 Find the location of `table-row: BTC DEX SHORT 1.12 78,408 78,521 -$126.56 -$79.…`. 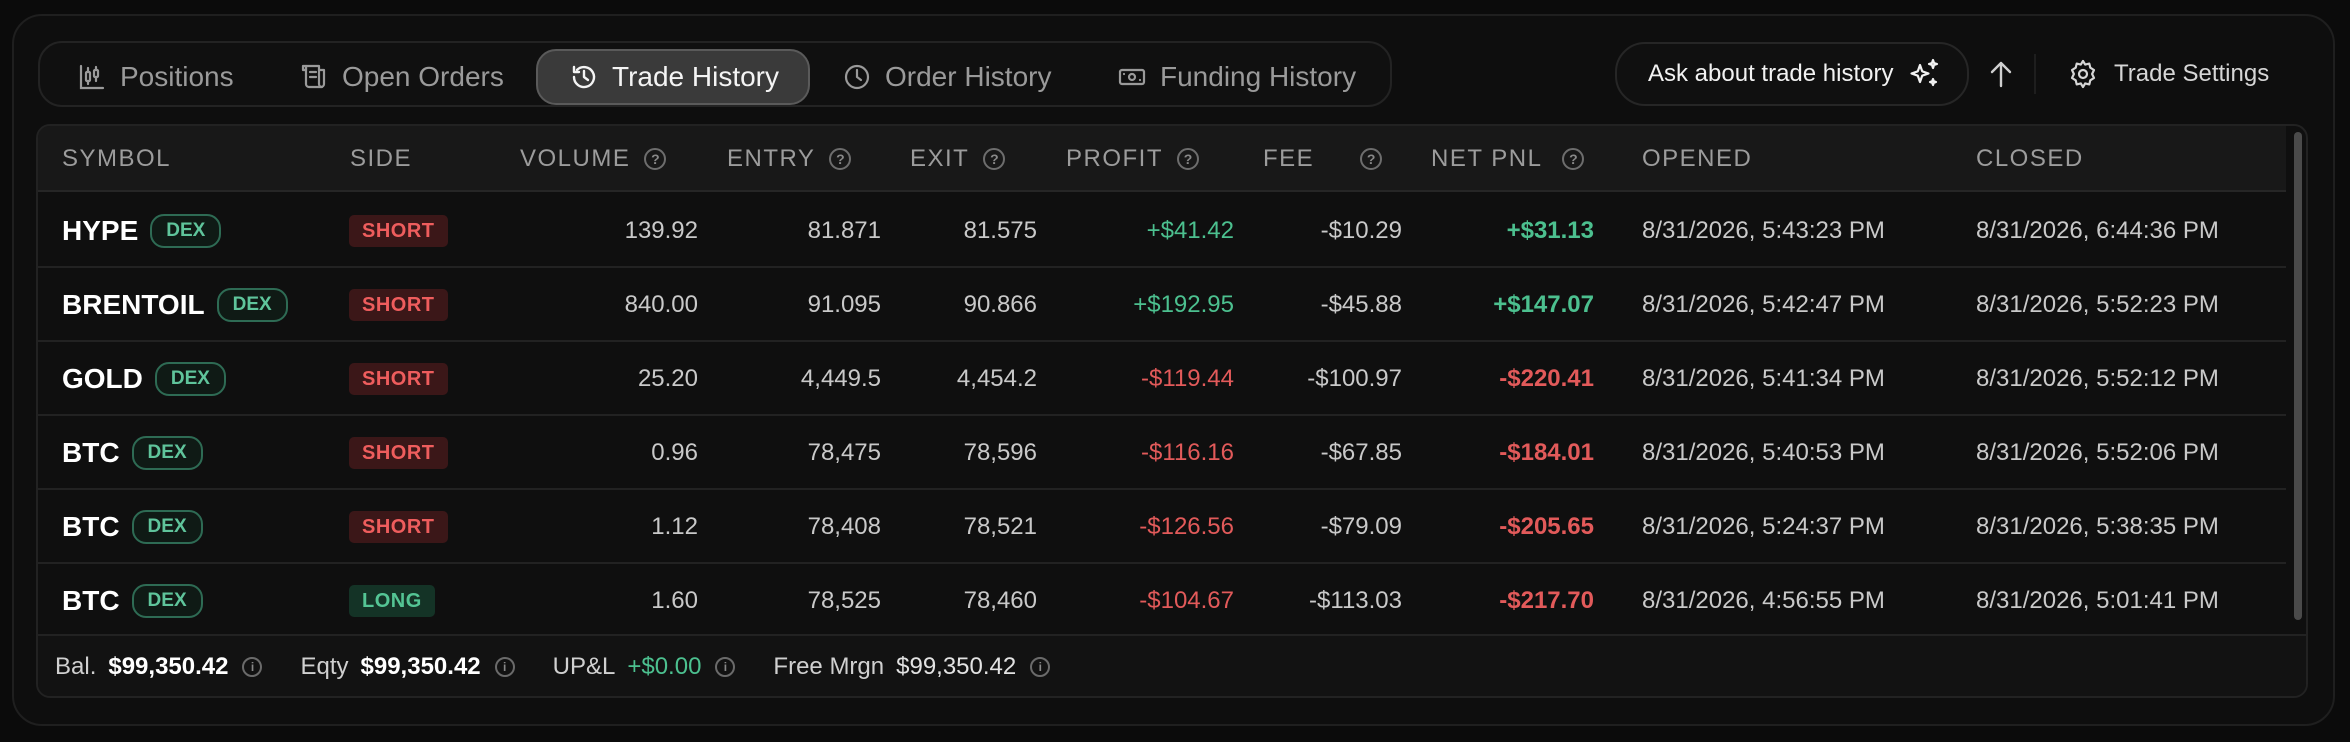

table-row: BTC DEX SHORT 1.12 78,408 78,521 -$126.56 -$79.… is located at coordinates (1162, 527).